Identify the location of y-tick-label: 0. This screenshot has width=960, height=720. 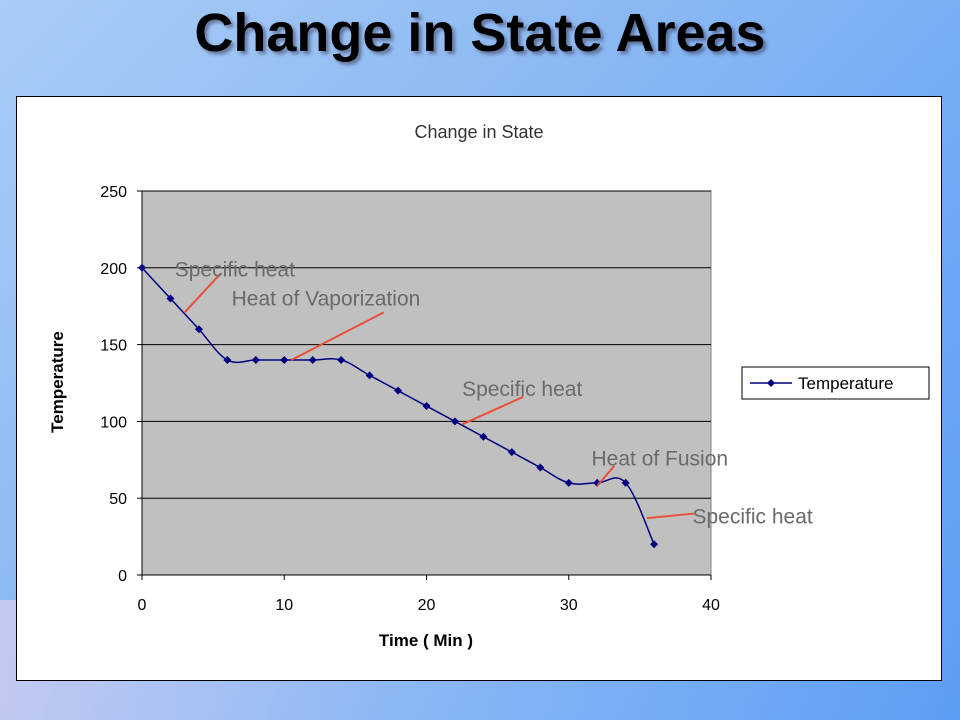
(122, 576).